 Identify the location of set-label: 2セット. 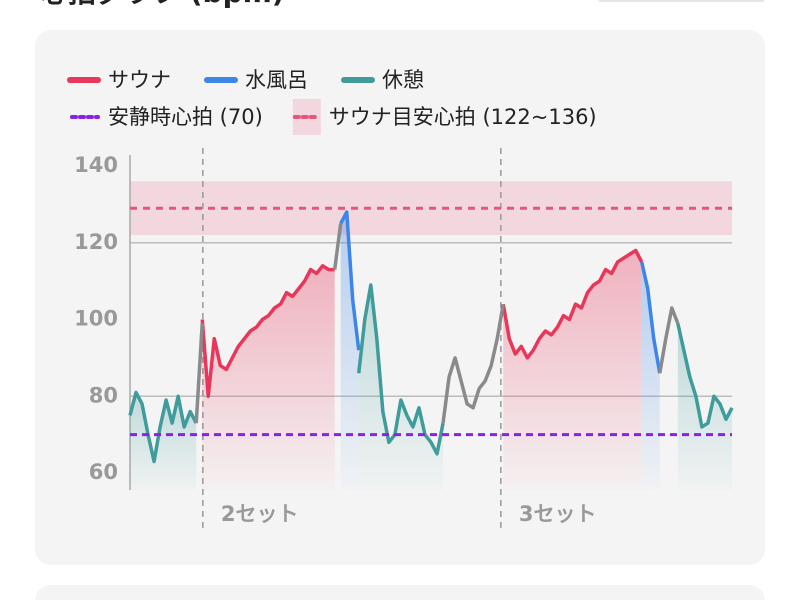
(260, 514).